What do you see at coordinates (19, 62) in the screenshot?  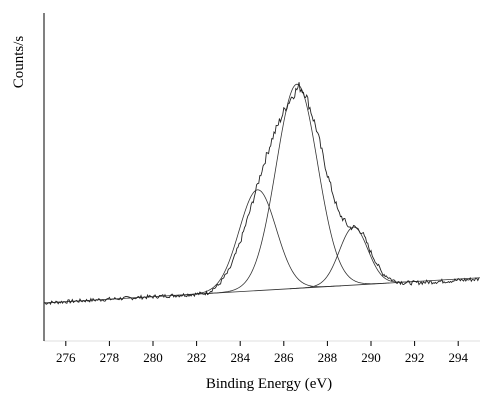 I see `y-axis-label: Counts/s` at bounding box center [19, 62].